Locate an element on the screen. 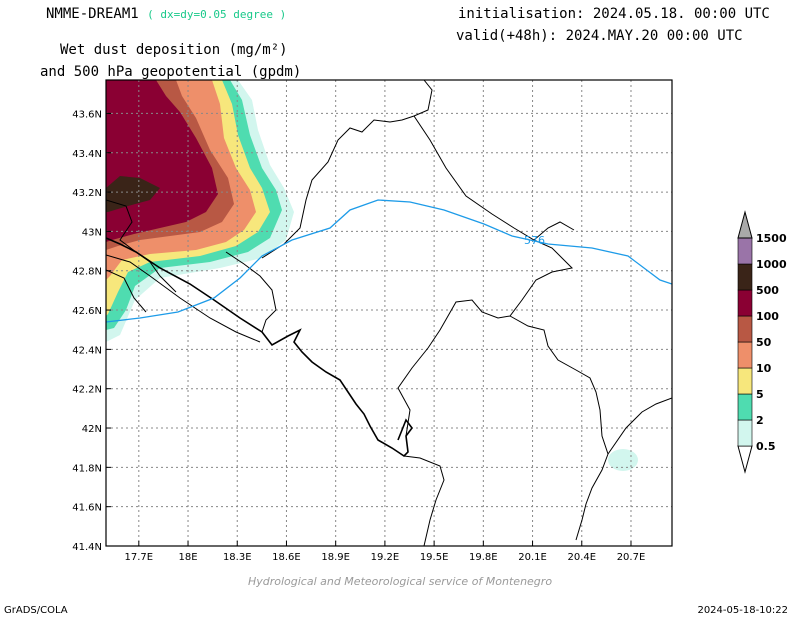 This screenshot has width=800, height=618. border-albania is located at coordinates (424, 500).